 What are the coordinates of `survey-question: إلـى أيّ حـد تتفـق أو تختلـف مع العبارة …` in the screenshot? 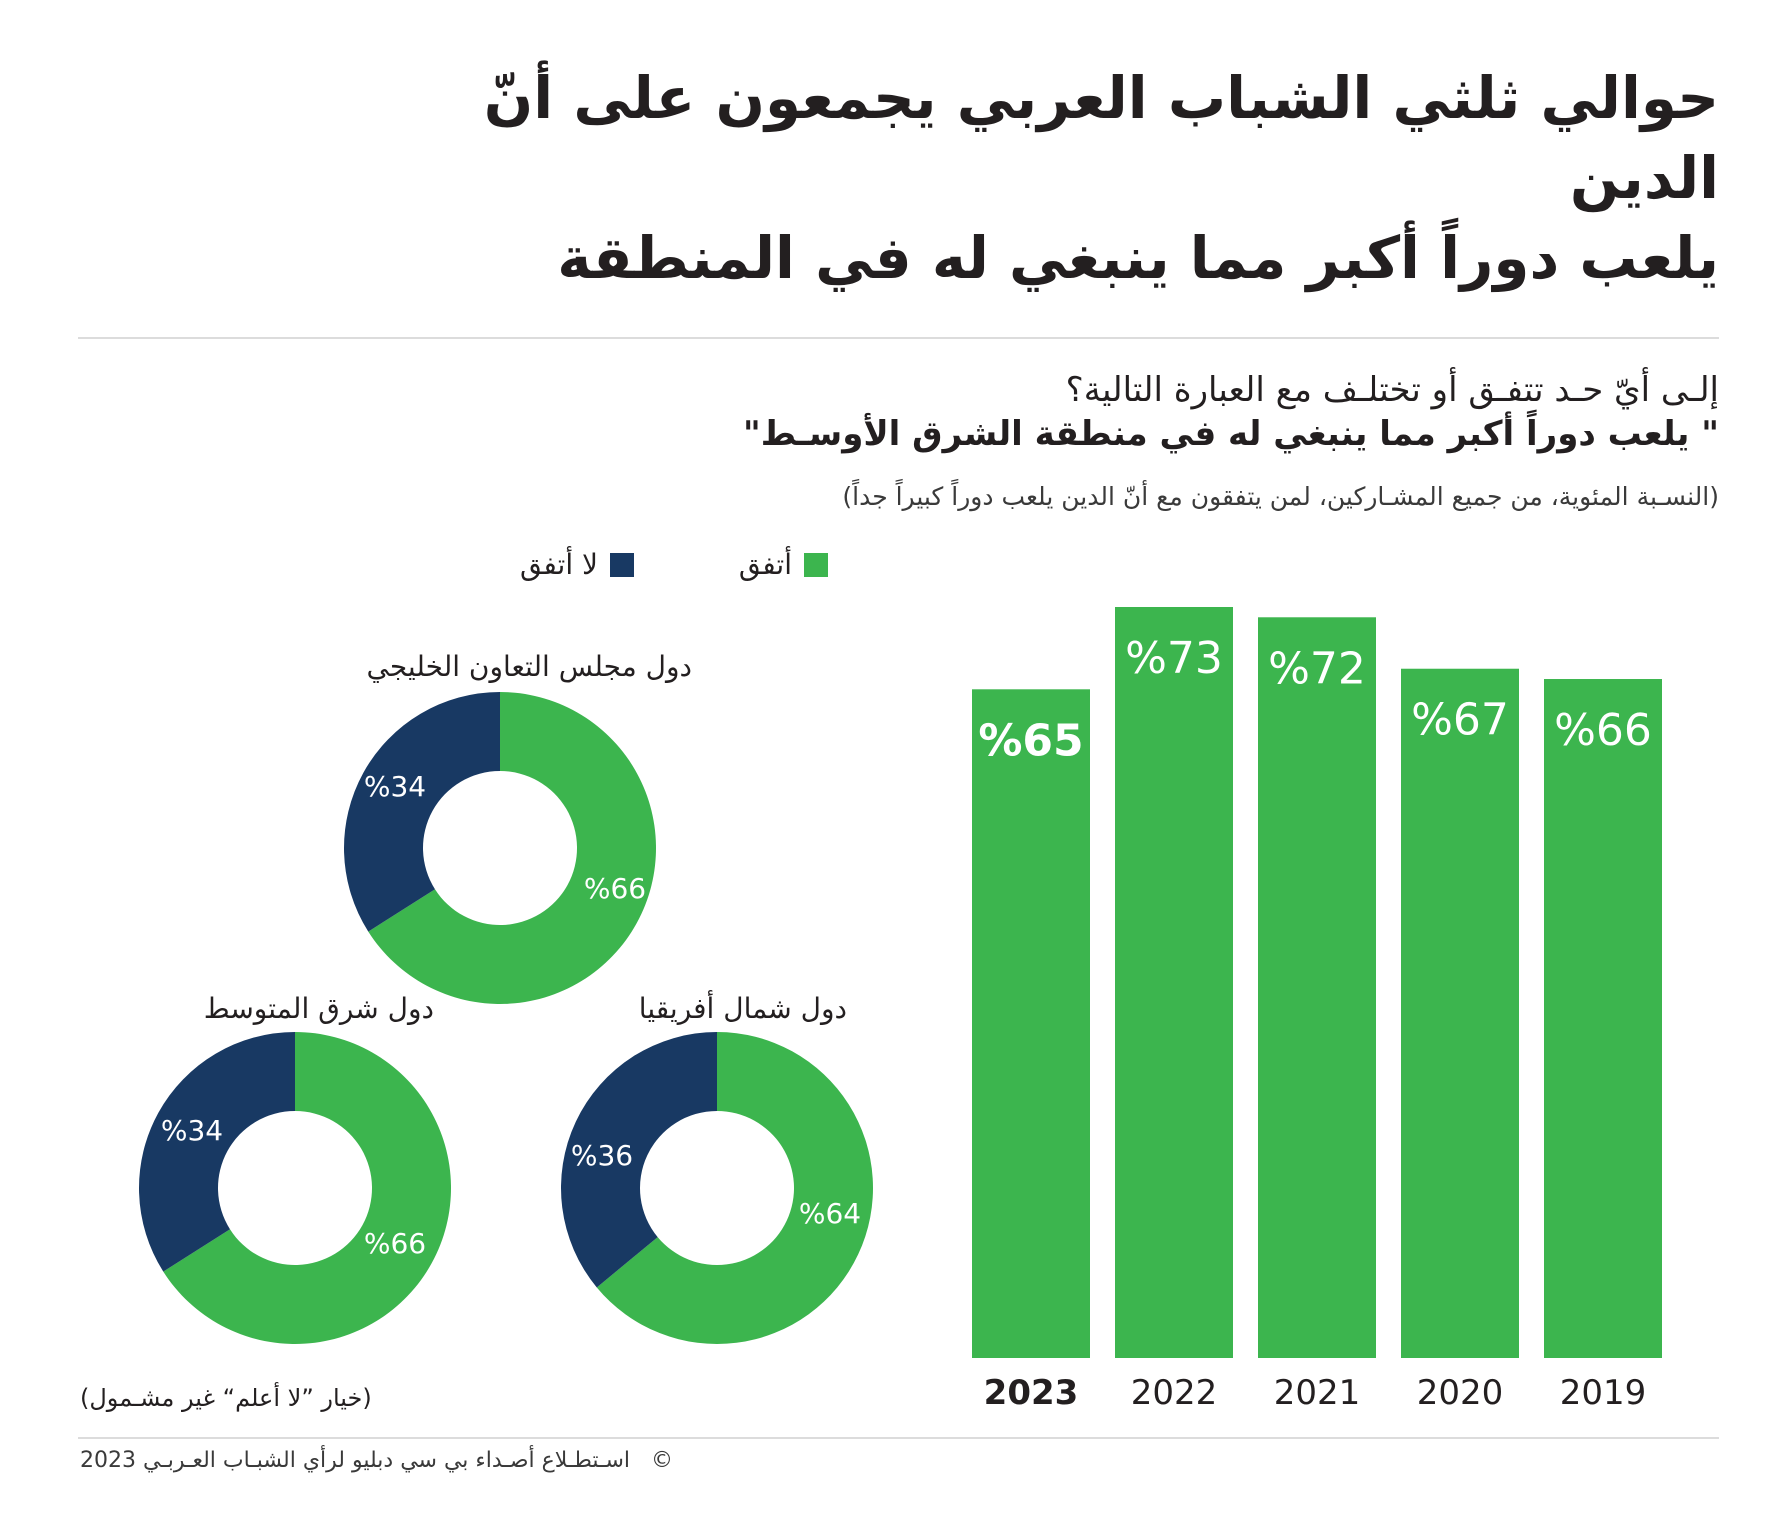 It's located at (1392, 390).